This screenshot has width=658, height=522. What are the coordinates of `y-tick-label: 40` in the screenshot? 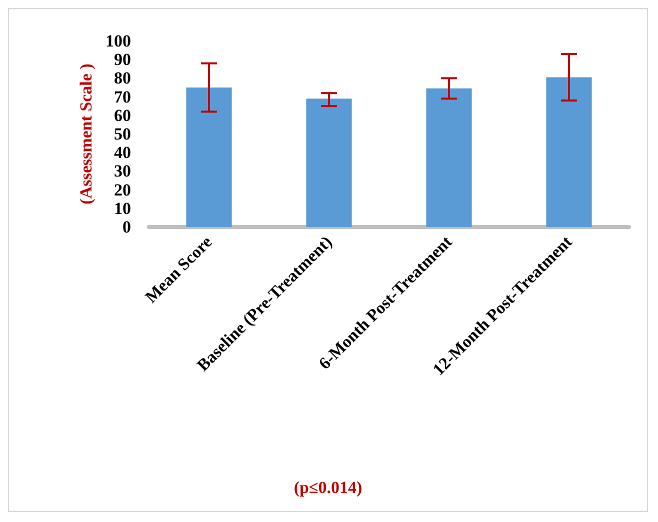 It's located at (122, 152).